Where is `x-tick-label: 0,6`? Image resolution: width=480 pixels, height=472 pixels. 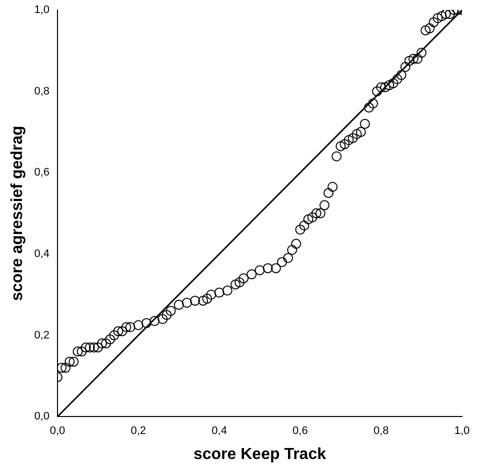
x-tick-label: 0,6 is located at coordinates (300, 431).